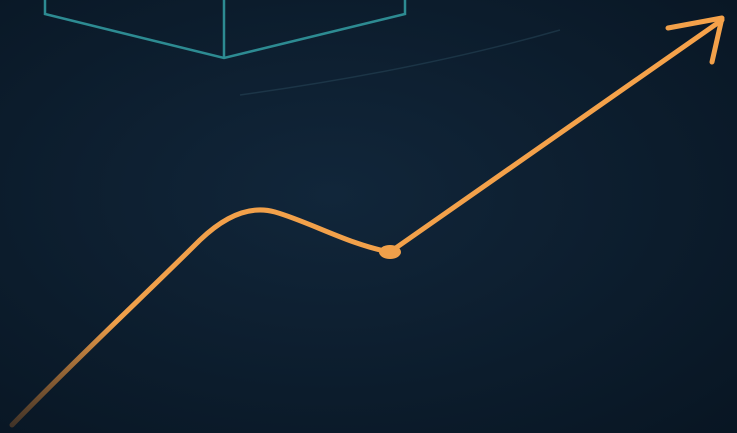 The width and height of the screenshot is (737, 433). I want to click on faint-arc, so click(400, 62).